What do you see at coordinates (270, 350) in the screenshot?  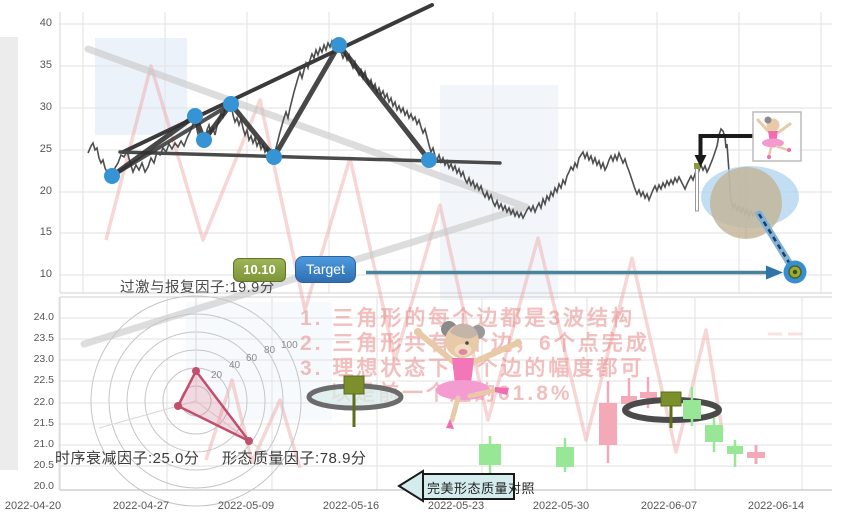 I see `radar-ring-label-80: 80` at bounding box center [270, 350].